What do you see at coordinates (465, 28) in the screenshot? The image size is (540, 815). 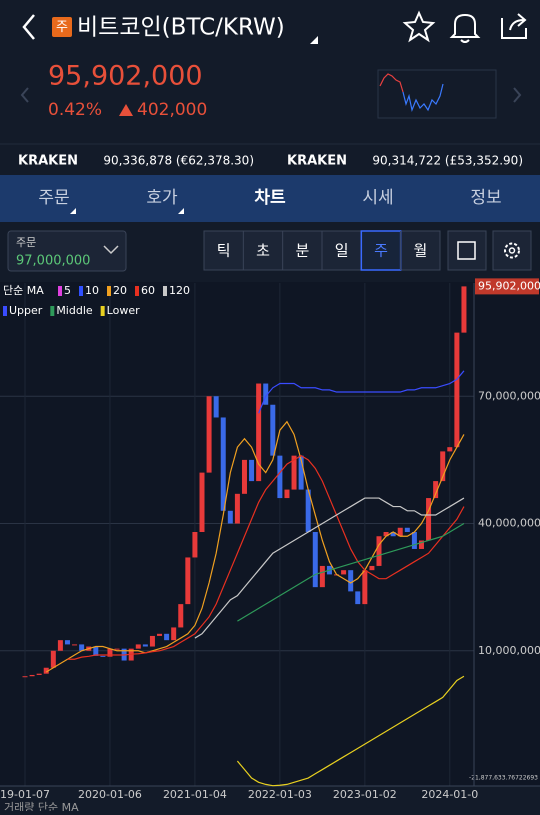 I see `alarm-button` at bounding box center [465, 28].